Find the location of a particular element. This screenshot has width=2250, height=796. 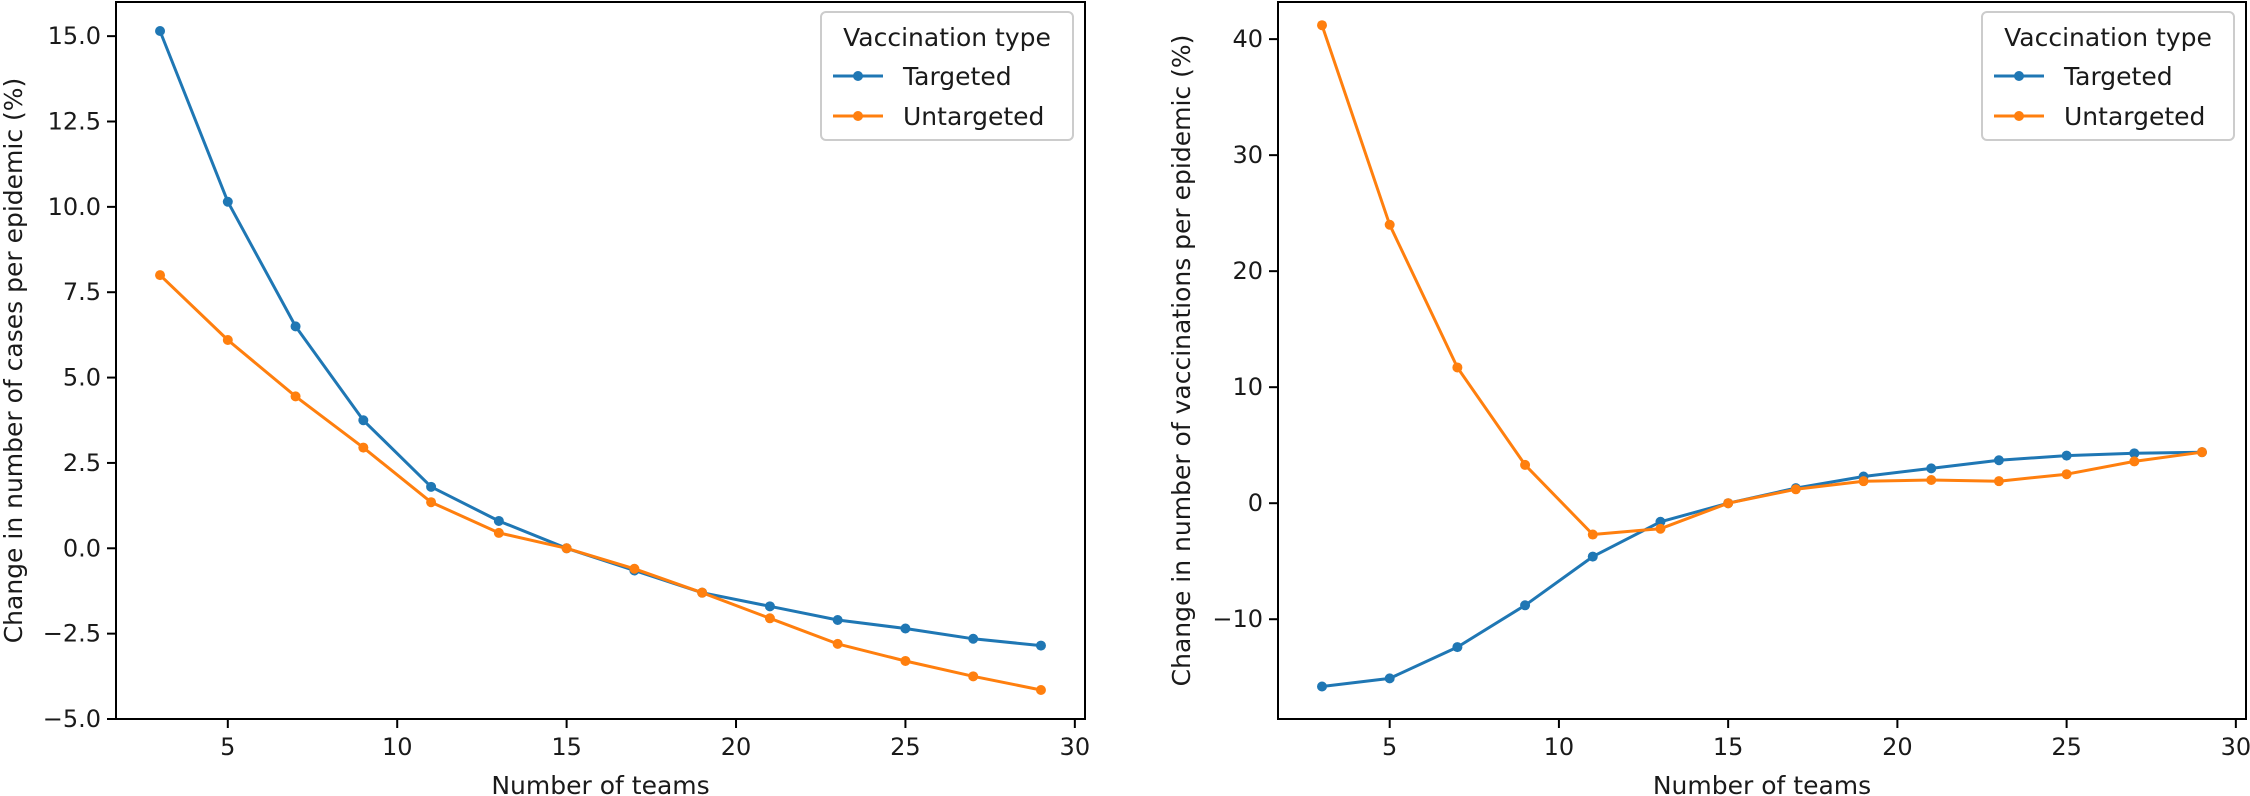

y-tick-label: 5.0 is located at coordinates (82, 378).